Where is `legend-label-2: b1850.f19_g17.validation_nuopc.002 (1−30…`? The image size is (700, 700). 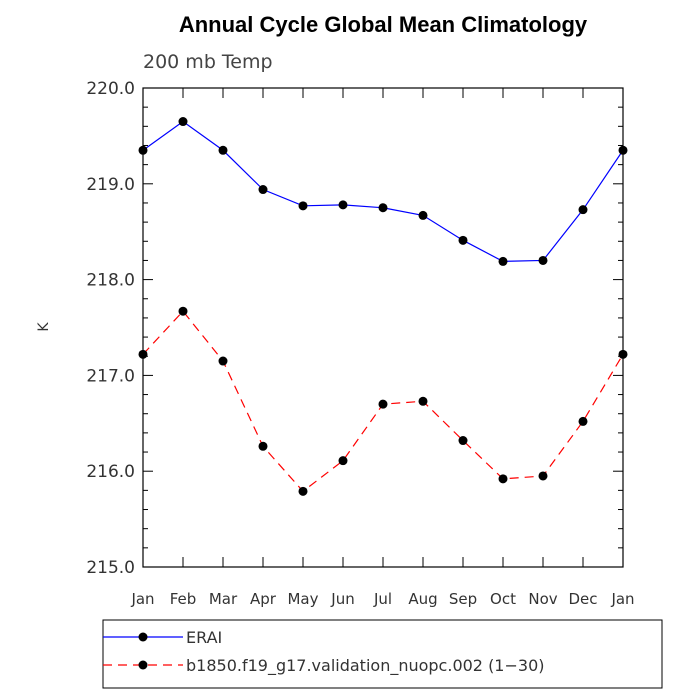
legend-label-2: b1850.f19_g17.validation_nuopc.002 (1−30… is located at coordinates (365, 666).